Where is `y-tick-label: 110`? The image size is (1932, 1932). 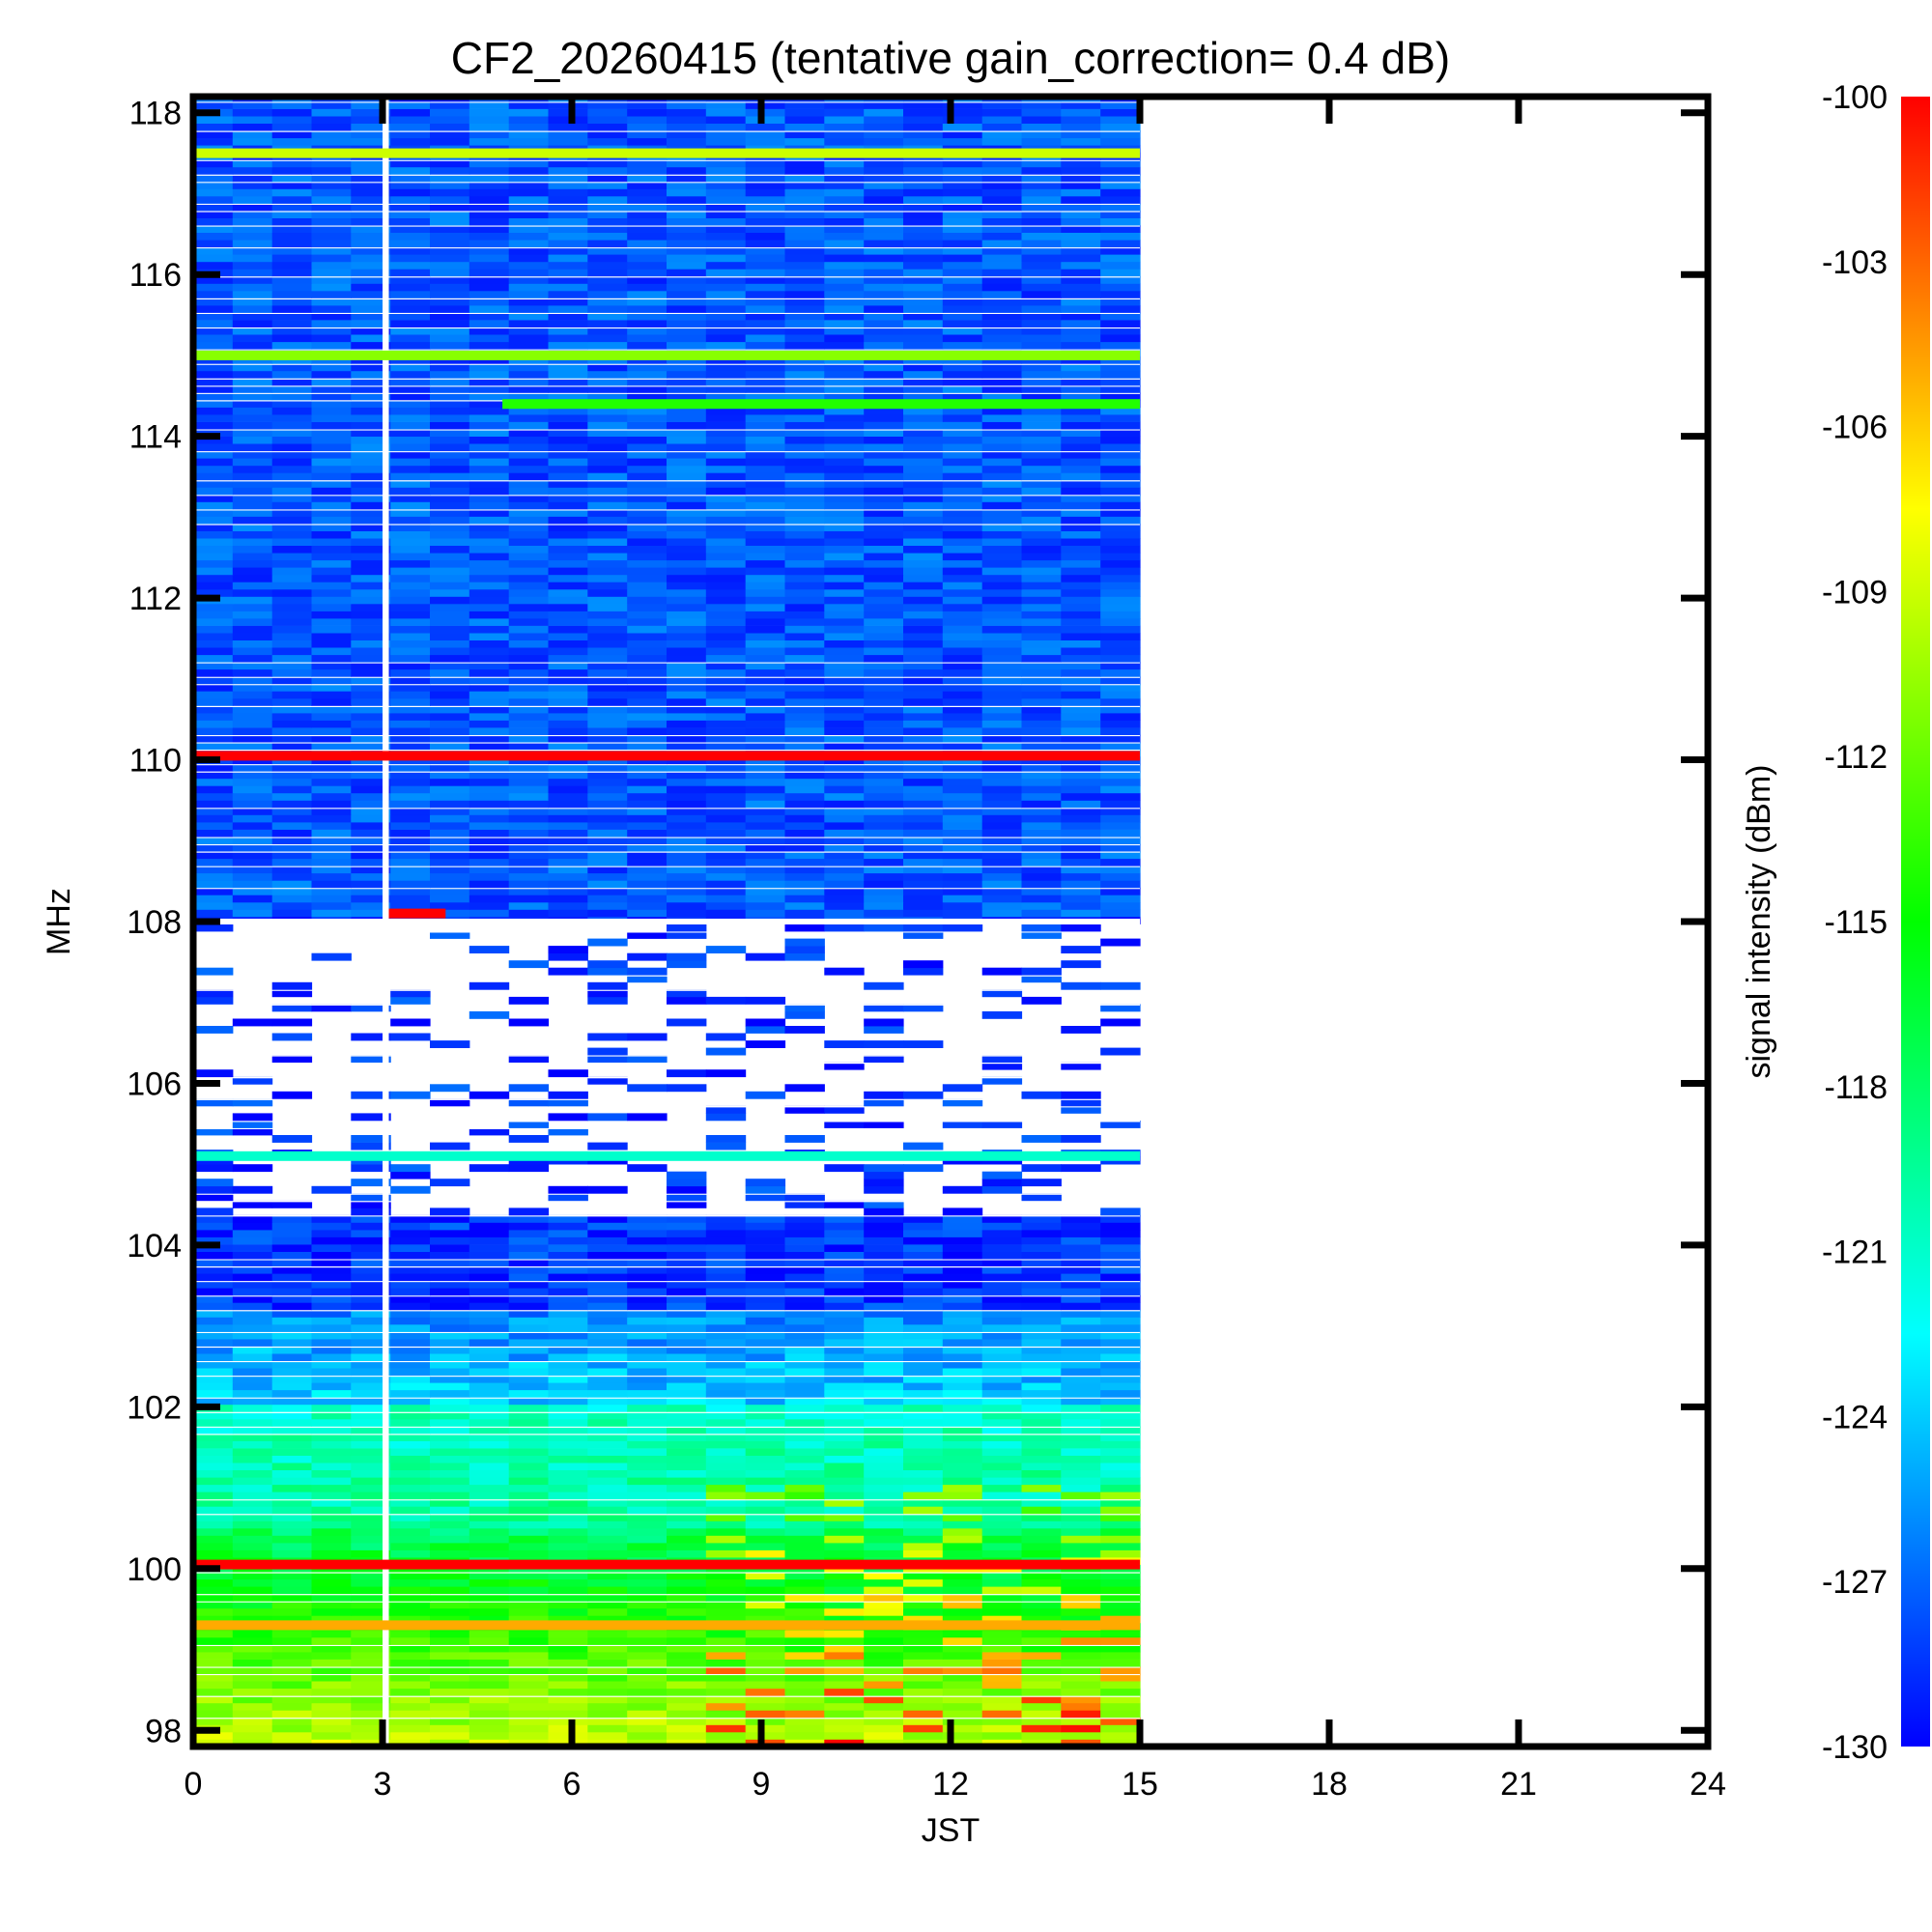
y-tick-label: 110 is located at coordinates (155, 761).